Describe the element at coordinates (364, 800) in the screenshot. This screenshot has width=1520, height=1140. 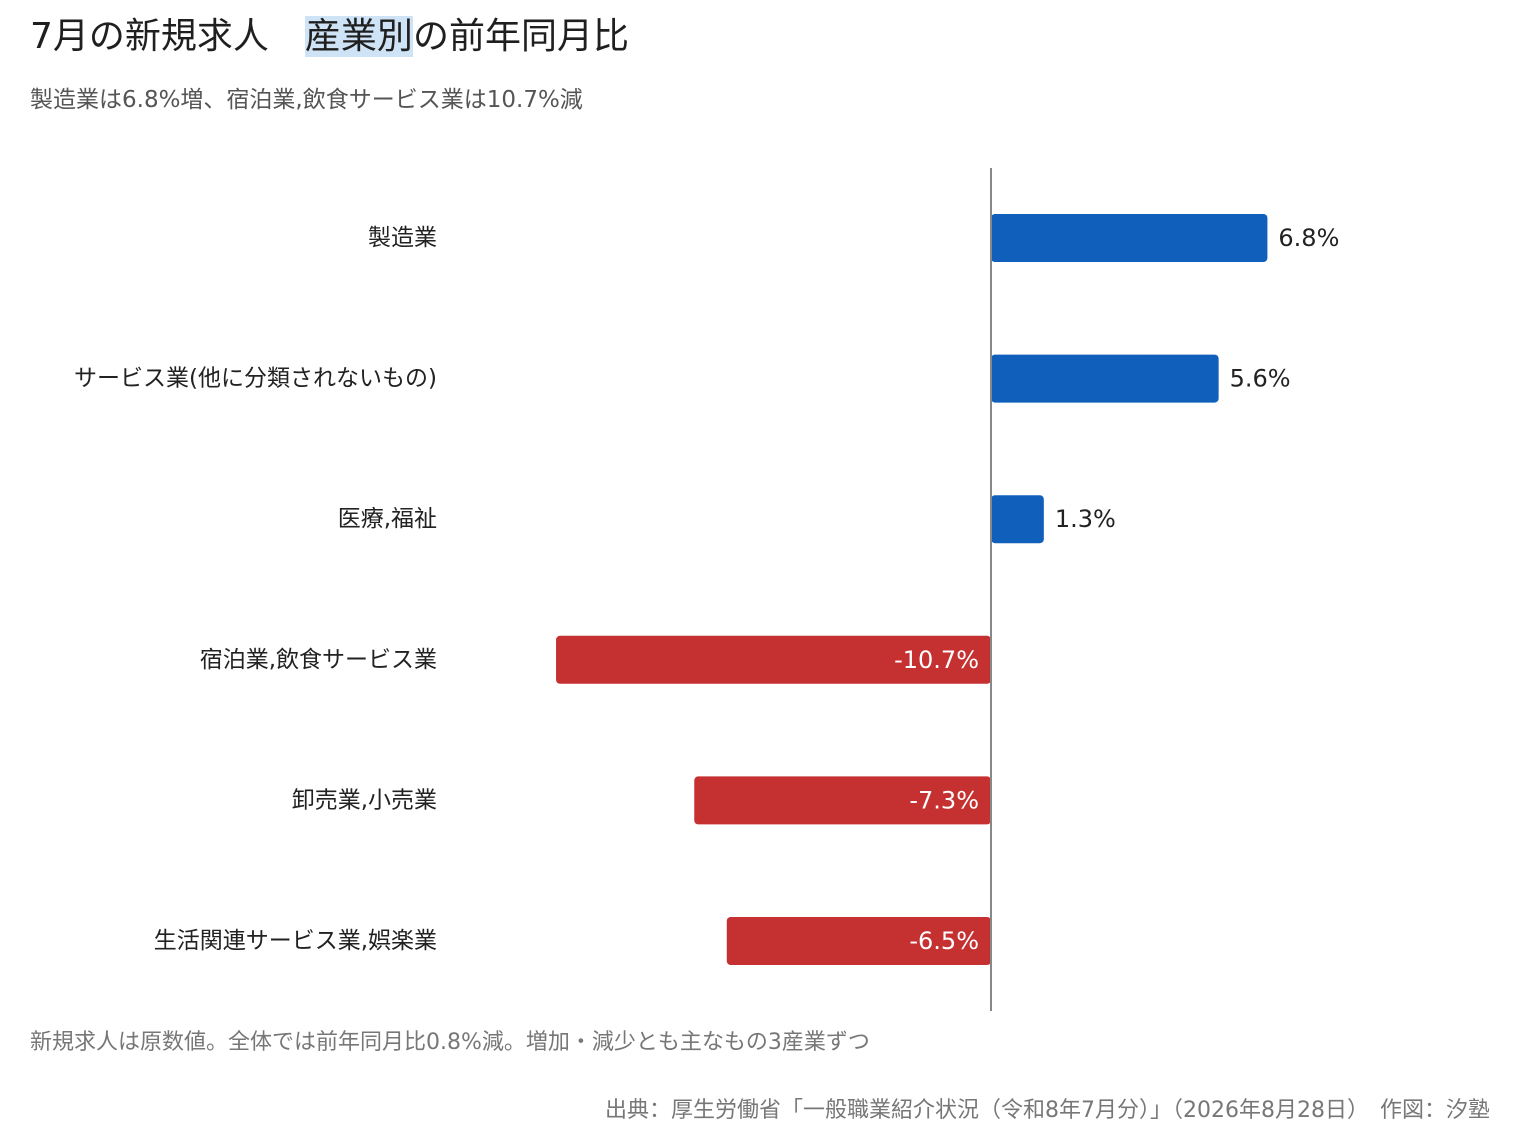
I see `category-label: 卸売業,小売業` at that location.